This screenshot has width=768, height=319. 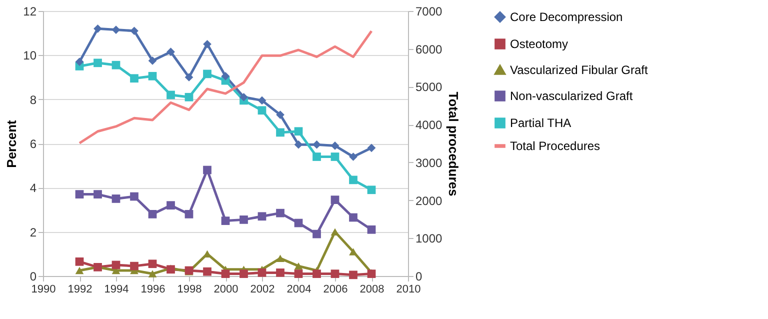 What do you see at coordinates (429, 239) in the screenshot?
I see `y2-tick-label: 1000` at bounding box center [429, 239].